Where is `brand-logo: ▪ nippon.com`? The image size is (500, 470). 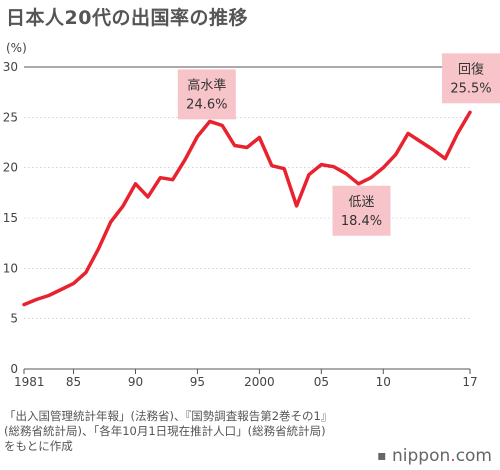 brand-logo: ▪ nippon.com is located at coordinates (434, 456).